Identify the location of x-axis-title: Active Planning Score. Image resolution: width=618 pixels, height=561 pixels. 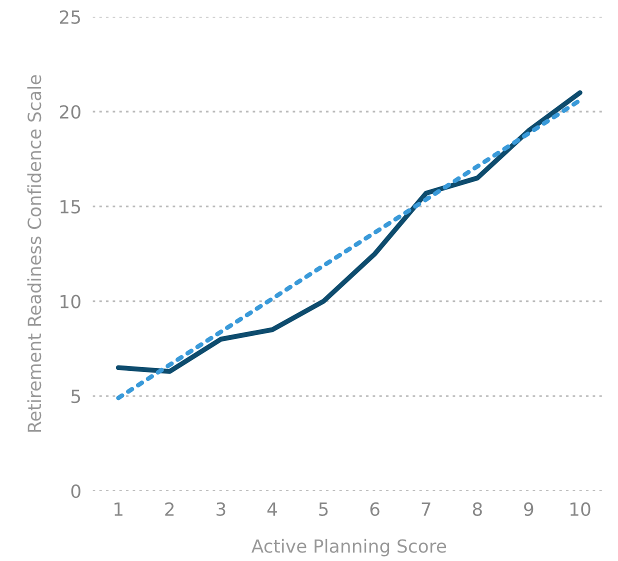
(348, 547).